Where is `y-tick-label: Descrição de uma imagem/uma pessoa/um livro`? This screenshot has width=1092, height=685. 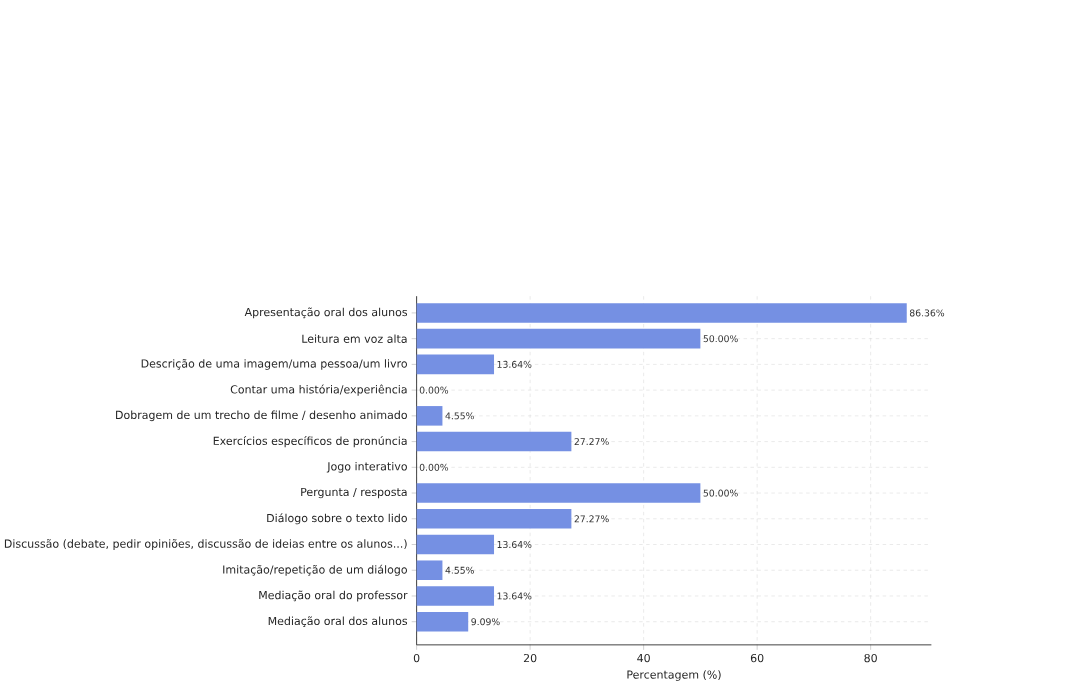
y-tick-label: Descrição de uma imagem/uma pessoa/um livro is located at coordinates (274, 364).